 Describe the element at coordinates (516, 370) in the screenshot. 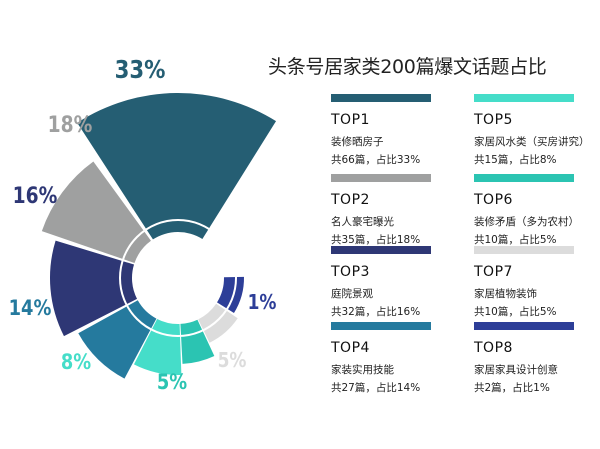

I see `legend-topic: 家居家具设计创意` at that location.